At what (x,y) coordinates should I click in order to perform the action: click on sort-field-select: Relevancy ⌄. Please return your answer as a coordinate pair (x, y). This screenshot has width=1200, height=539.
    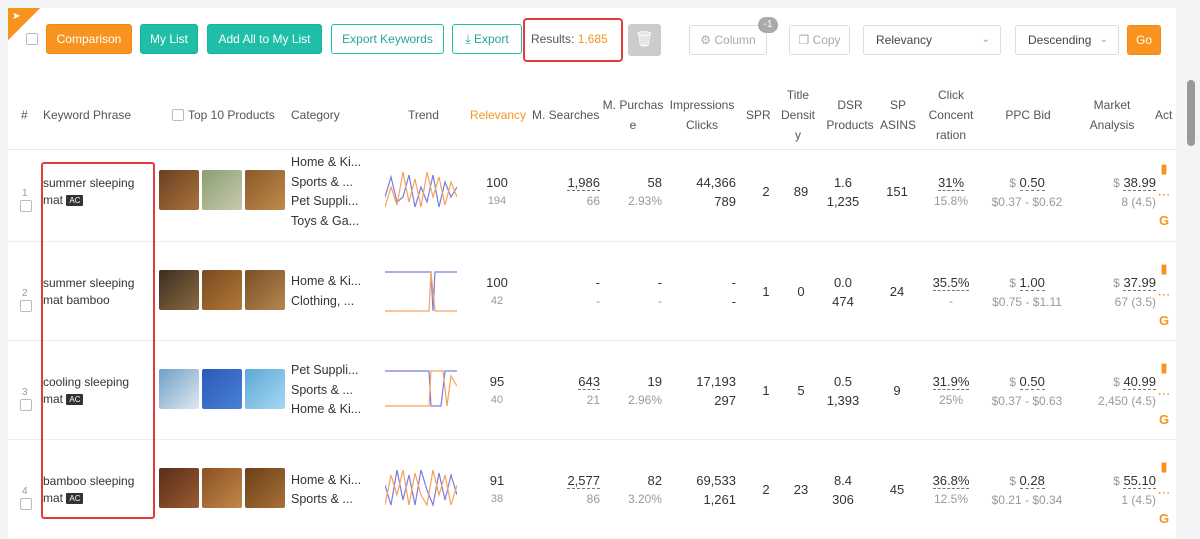
    Looking at the image, I should click on (932, 40).